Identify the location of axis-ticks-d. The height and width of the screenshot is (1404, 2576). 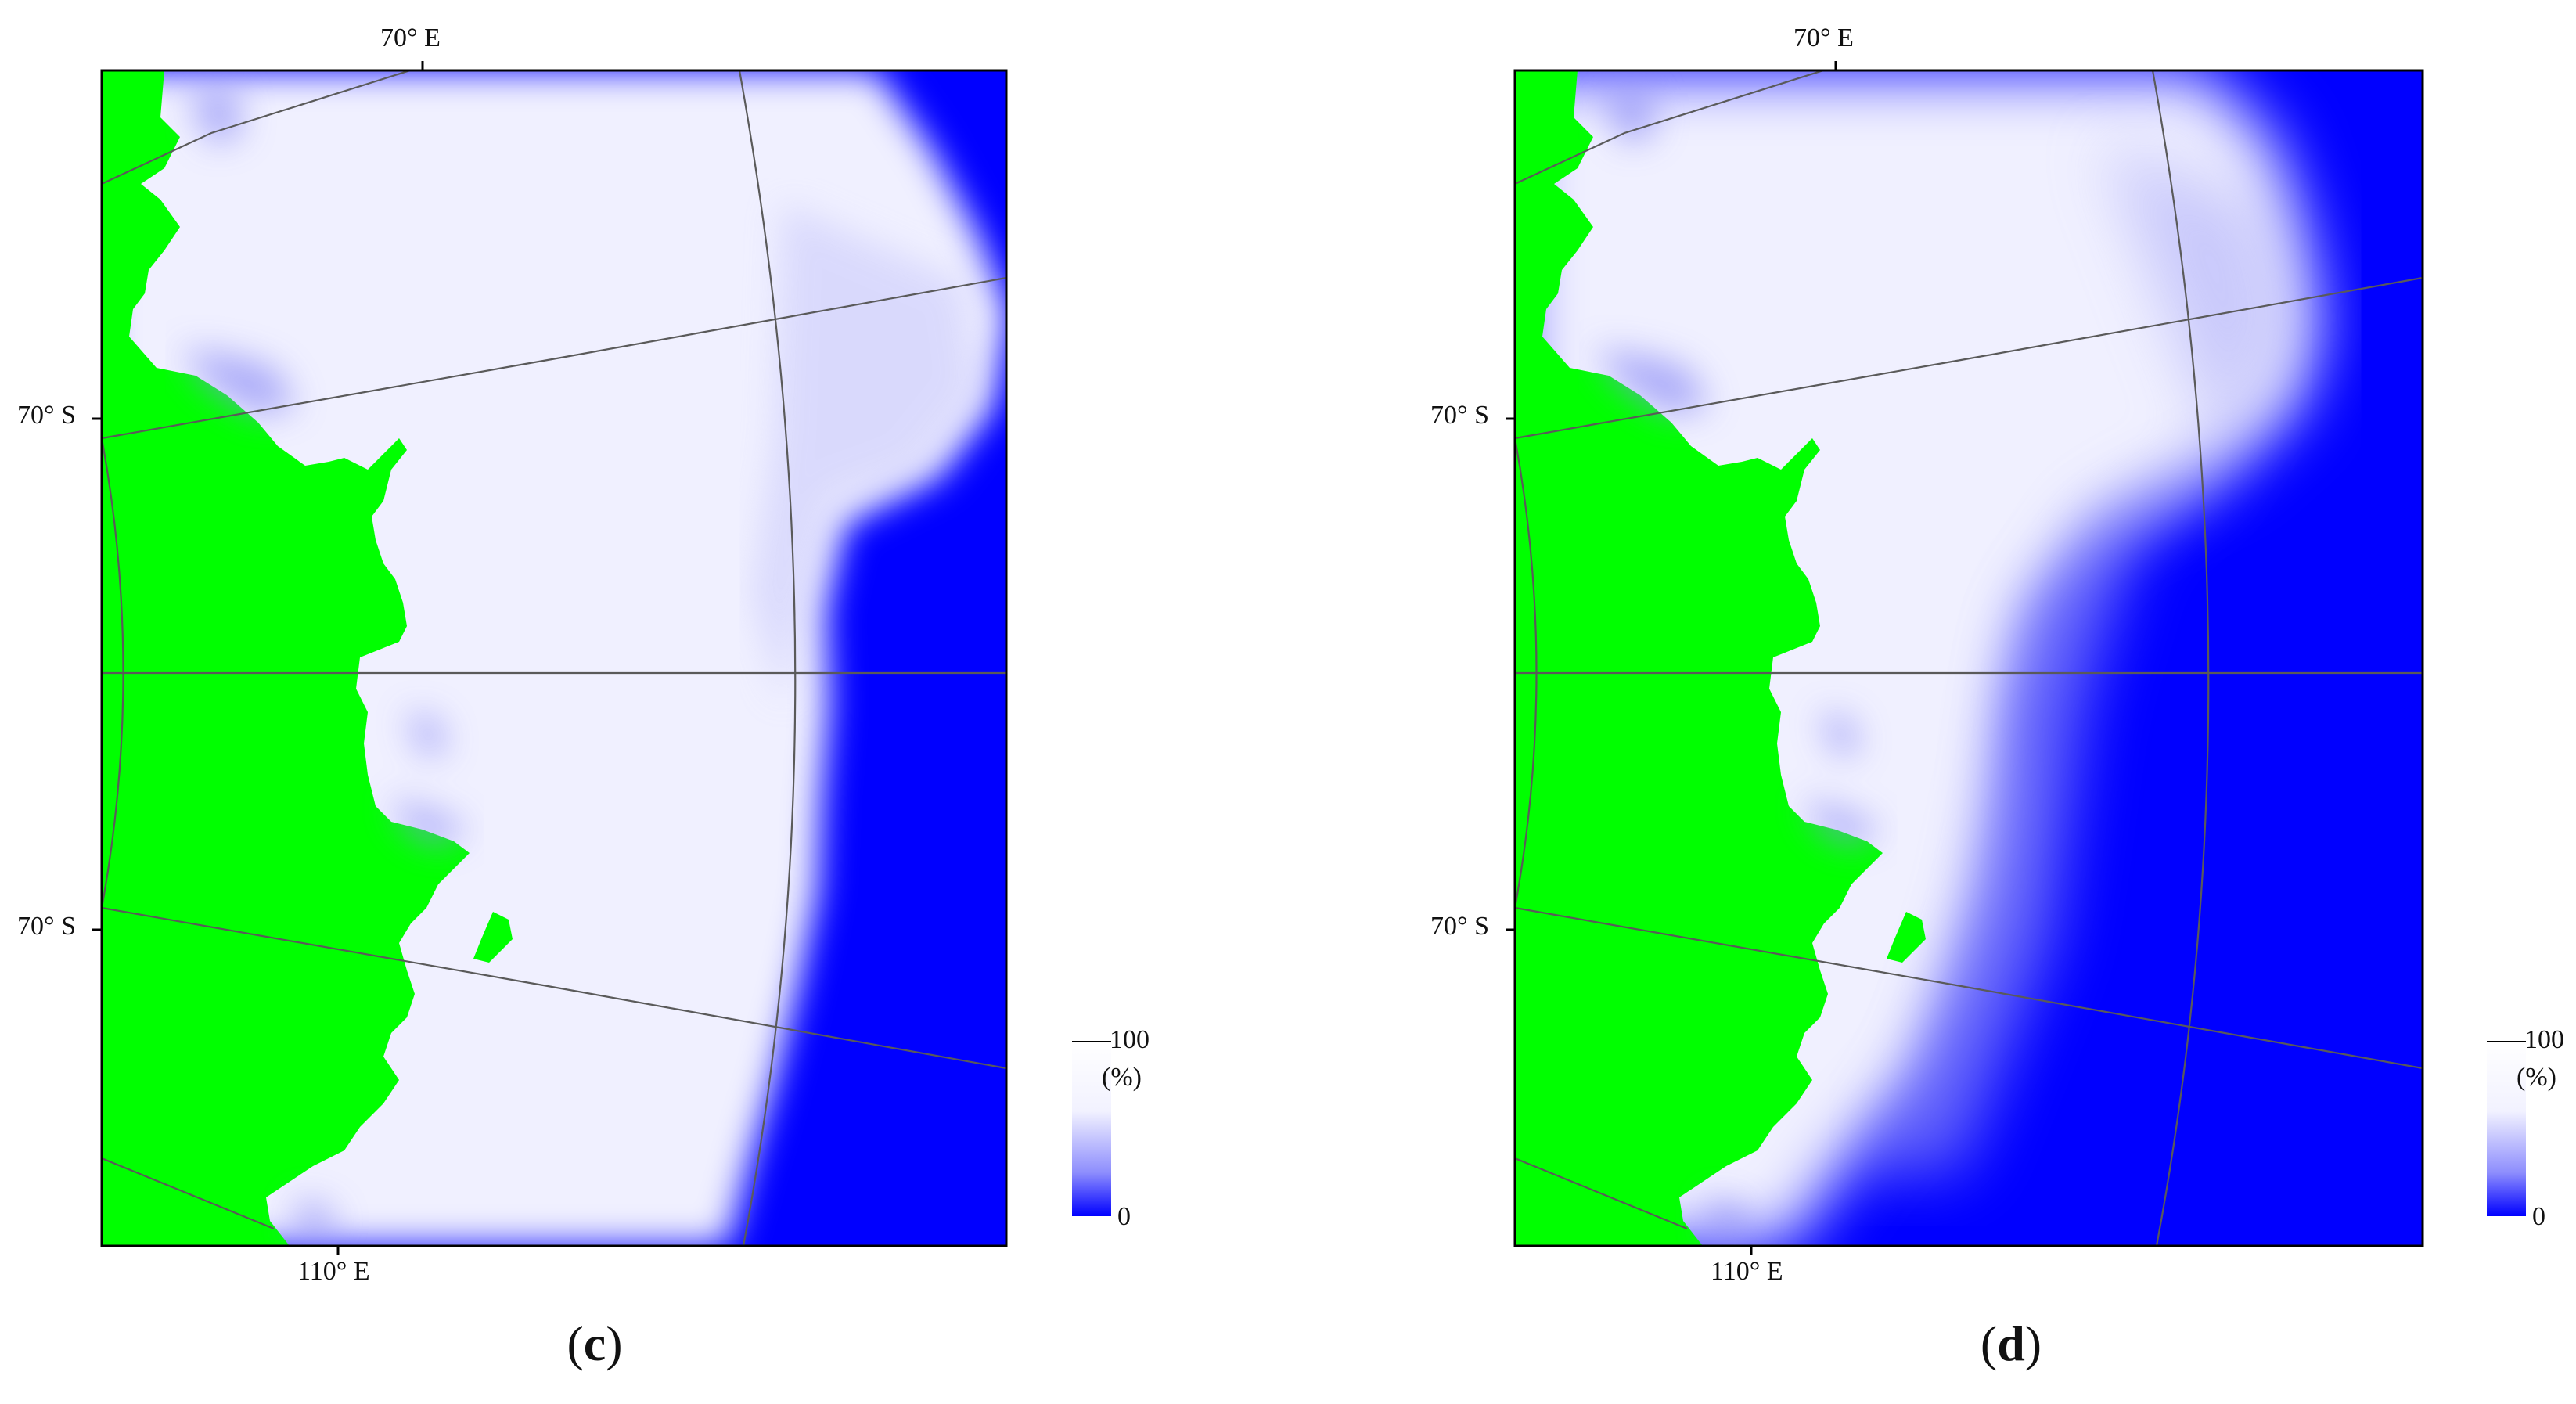
(1671, 658).